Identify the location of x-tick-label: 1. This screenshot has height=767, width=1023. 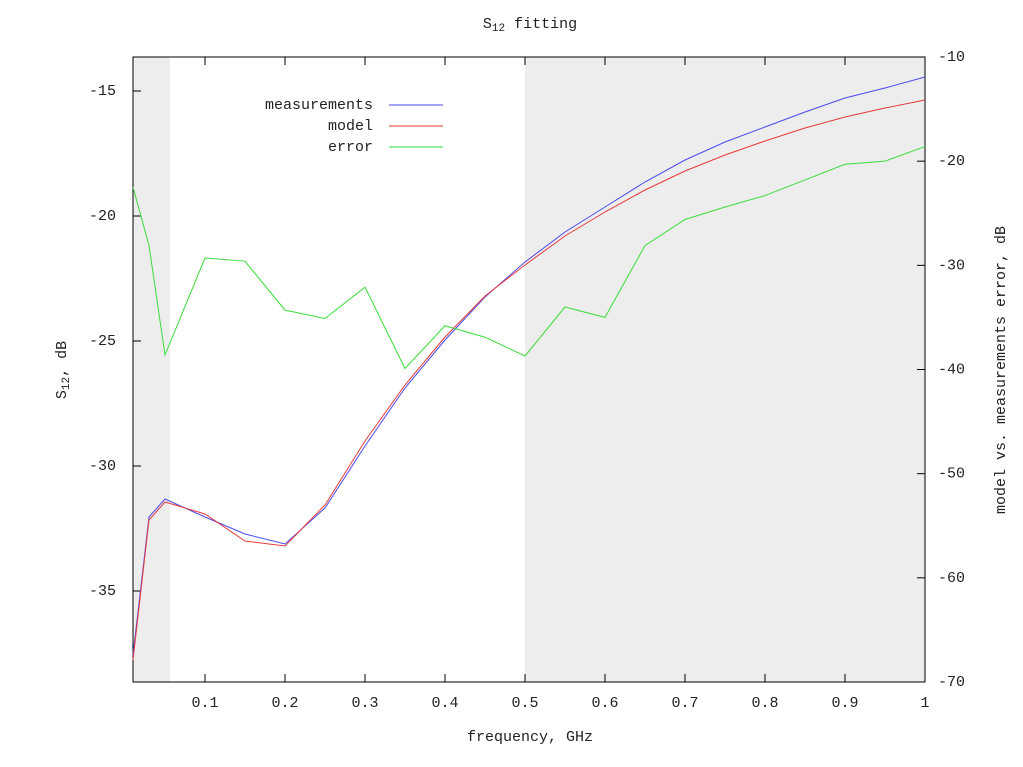
(924, 703).